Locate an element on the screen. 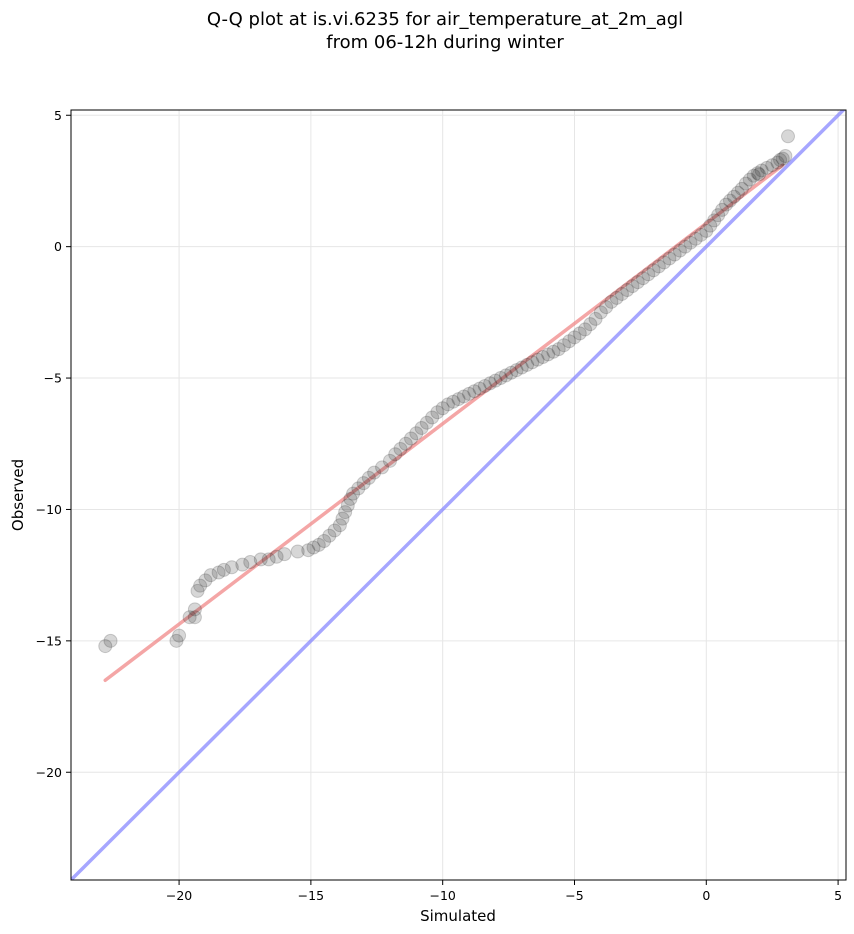 The height and width of the screenshot is (934, 854). y-tick-label: 0 is located at coordinates (58, 246).